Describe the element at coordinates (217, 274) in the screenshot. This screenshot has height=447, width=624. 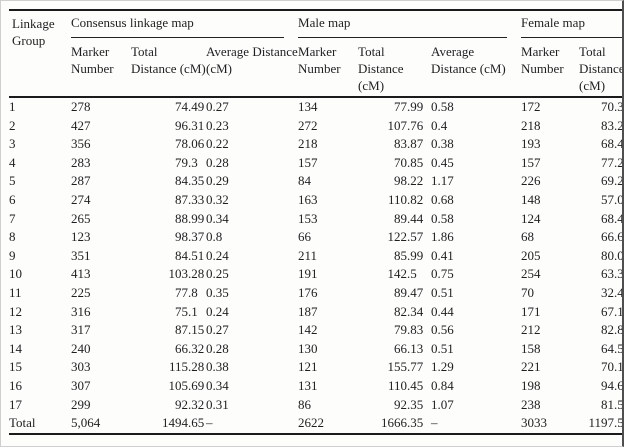
I see `value-cell: 0.25` at that location.